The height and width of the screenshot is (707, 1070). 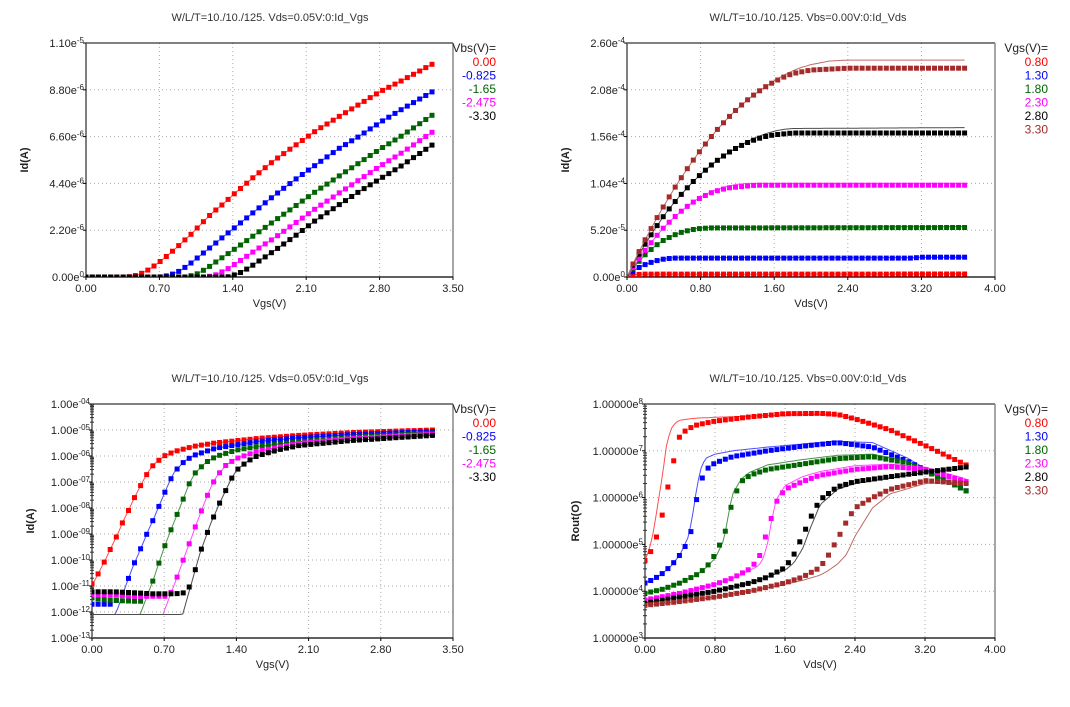 I want to click on legend-entry: 3.30, so click(x=1037, y=491).